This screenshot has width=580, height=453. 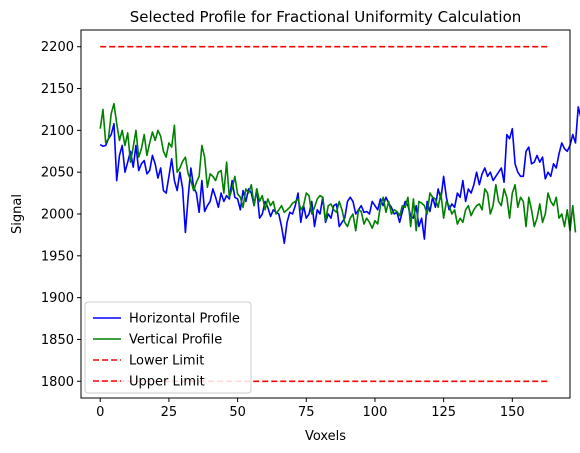 What do you see at coordinates (443, 412) in the screenshot?
I see `x-tick-label: 125` at bounding box center [443, 412].